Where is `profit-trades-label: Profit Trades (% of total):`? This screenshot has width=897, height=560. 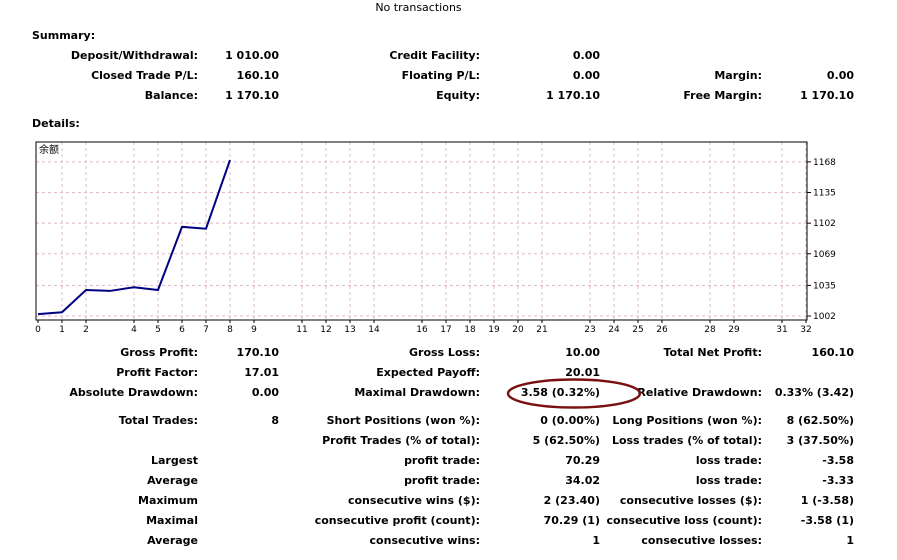 profit-trades-label: Profit Trades (% of total): is located at coordinates (401, 440).